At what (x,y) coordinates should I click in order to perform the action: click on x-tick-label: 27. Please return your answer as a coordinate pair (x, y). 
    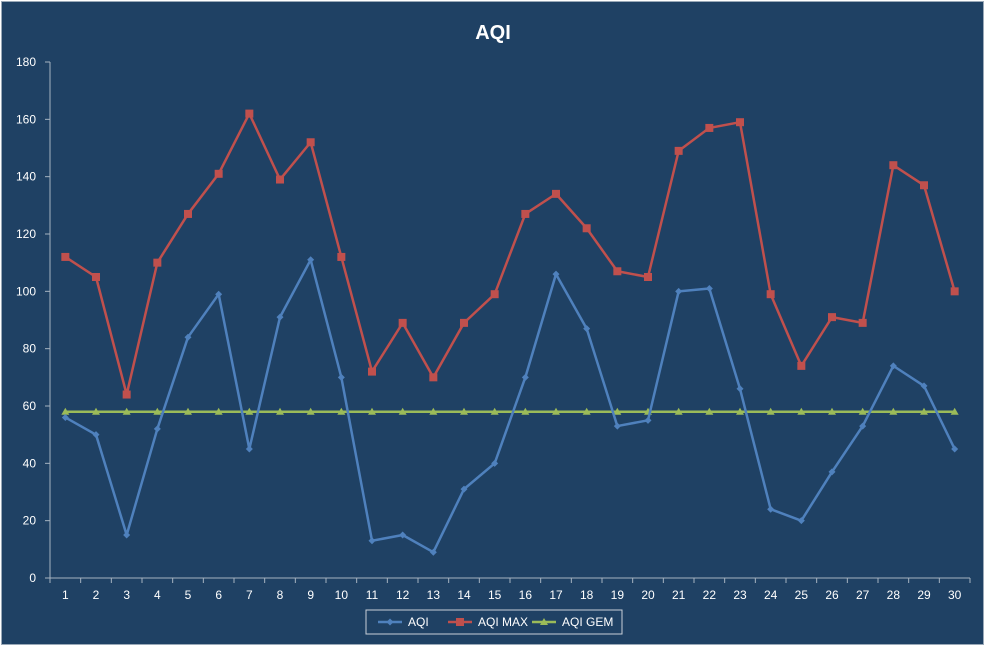
    Looking at the image, I should click on (863, 595).